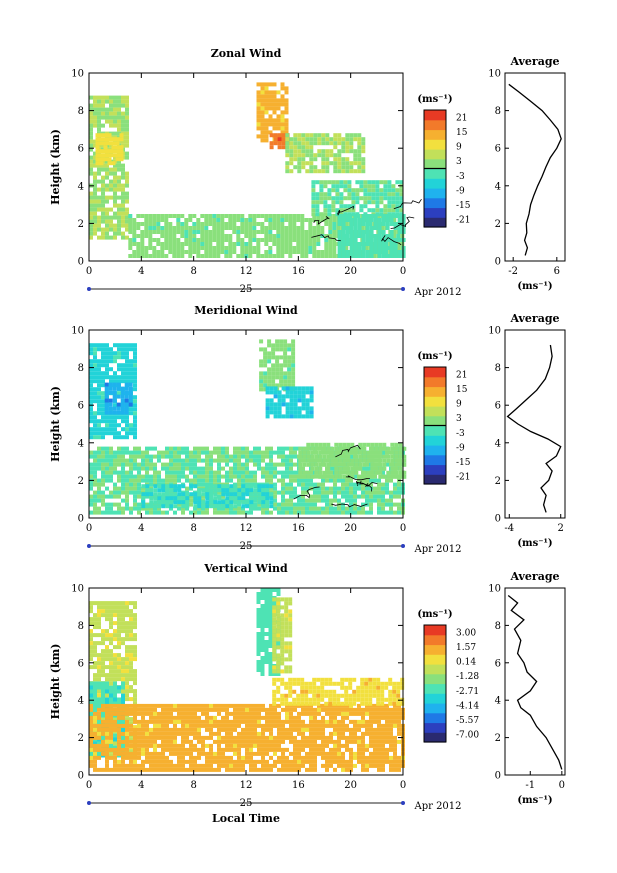  I want to click on average-y-tick-label: 6, so click(498, 663).